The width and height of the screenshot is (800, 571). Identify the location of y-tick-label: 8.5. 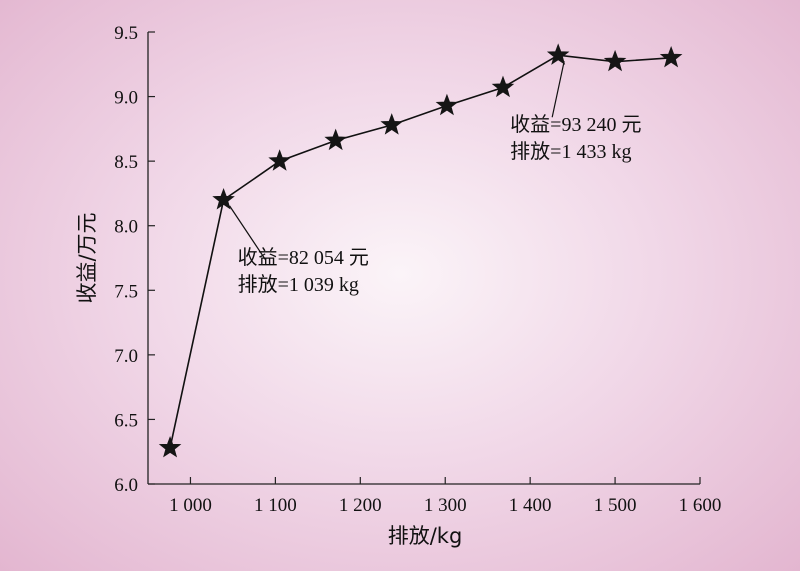
(126, 162).